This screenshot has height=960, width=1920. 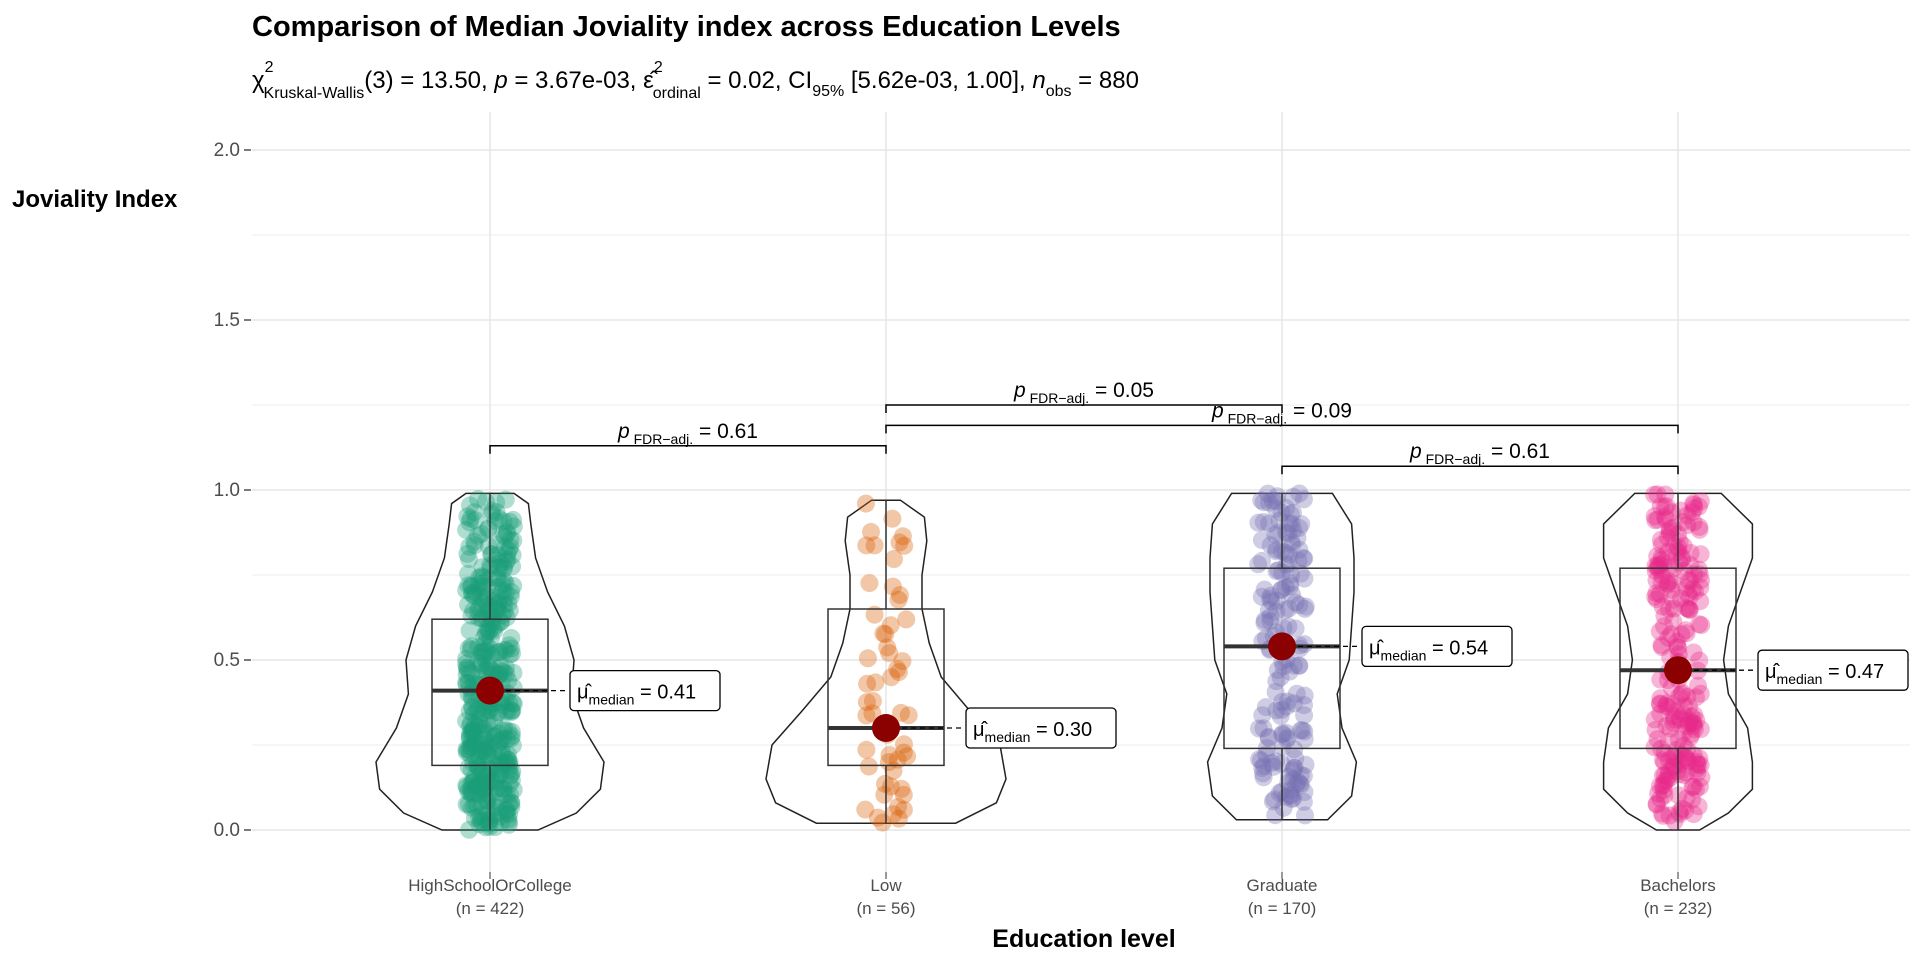 I want to click on comparison-bracket, so click(x=688, y=449).